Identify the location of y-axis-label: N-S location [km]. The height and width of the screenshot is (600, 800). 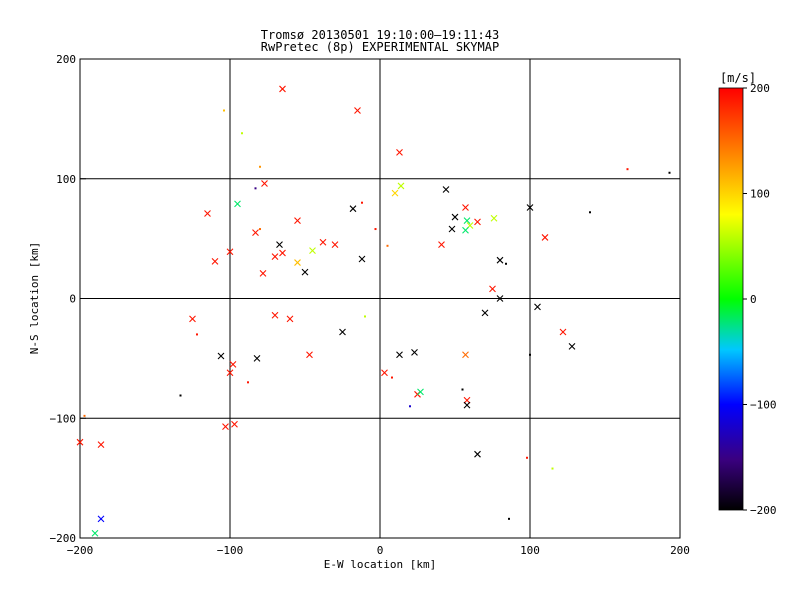
(34, 298).